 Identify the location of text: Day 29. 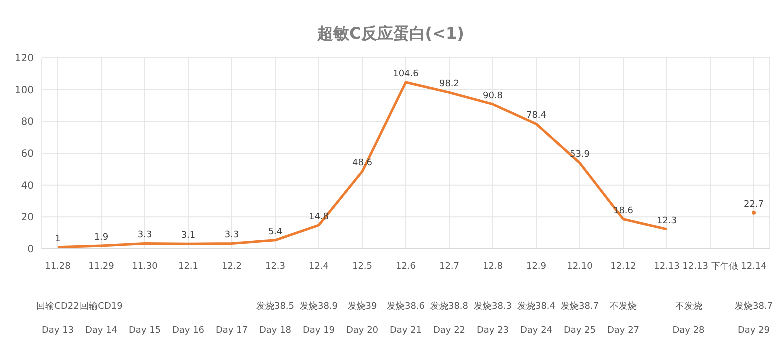
(754, 331).